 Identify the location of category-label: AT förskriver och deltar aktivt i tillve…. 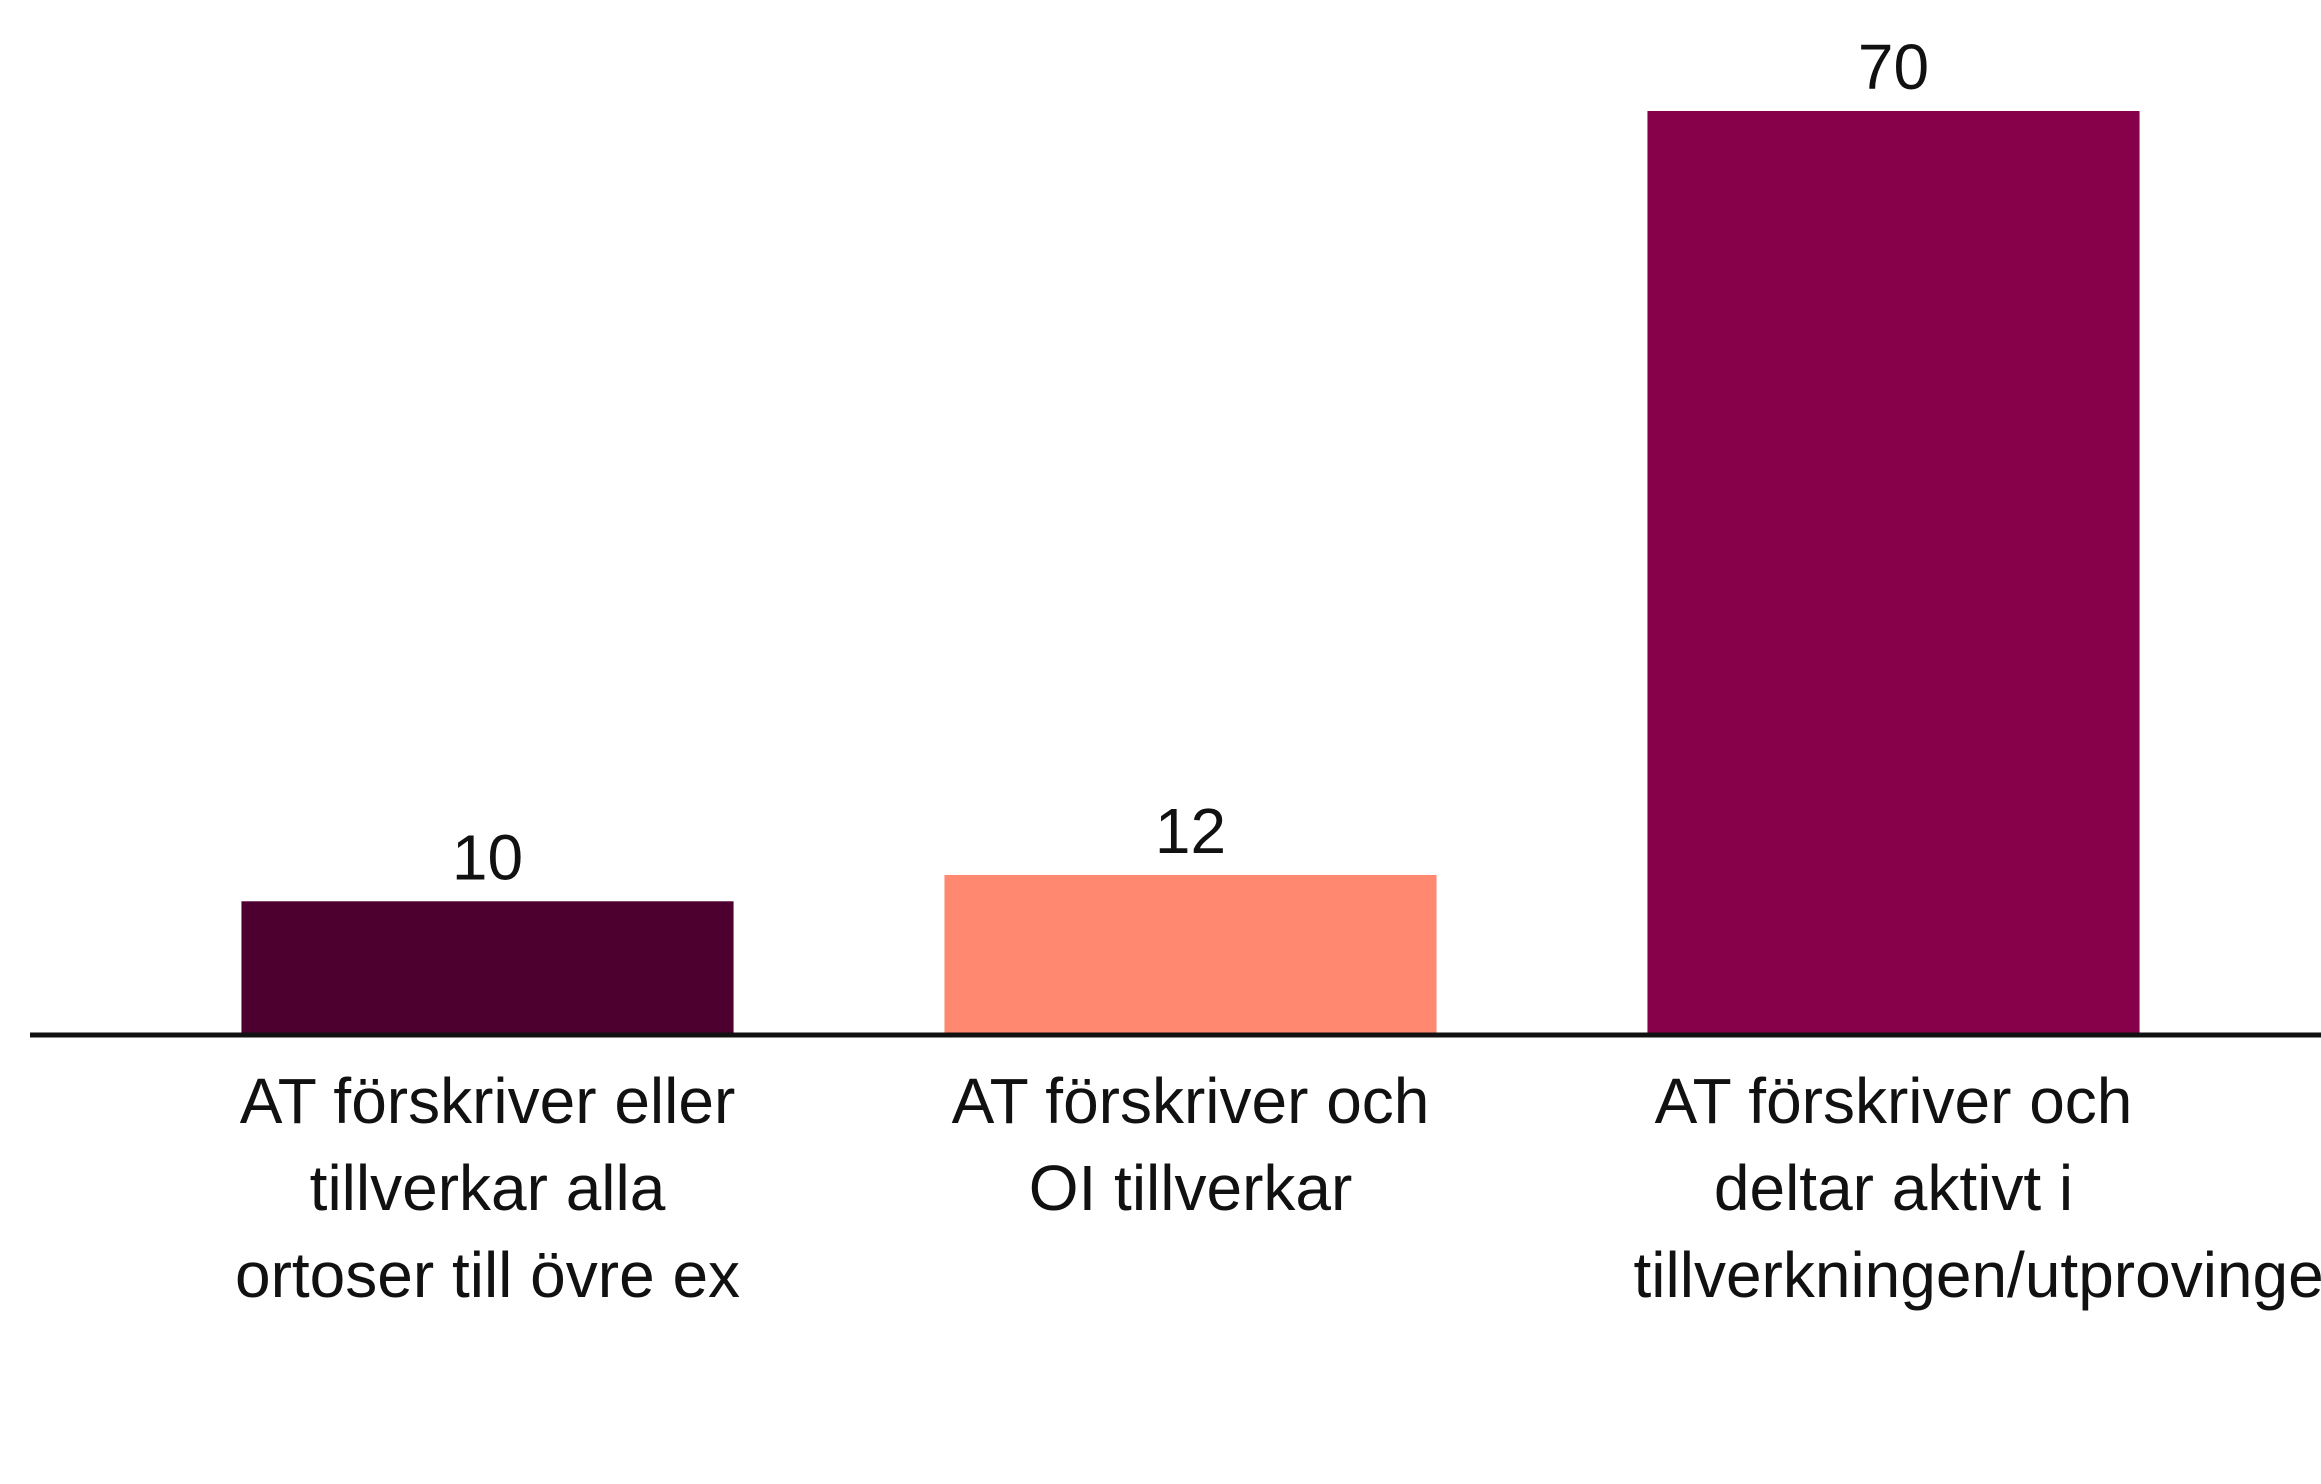
(1977, 1188).